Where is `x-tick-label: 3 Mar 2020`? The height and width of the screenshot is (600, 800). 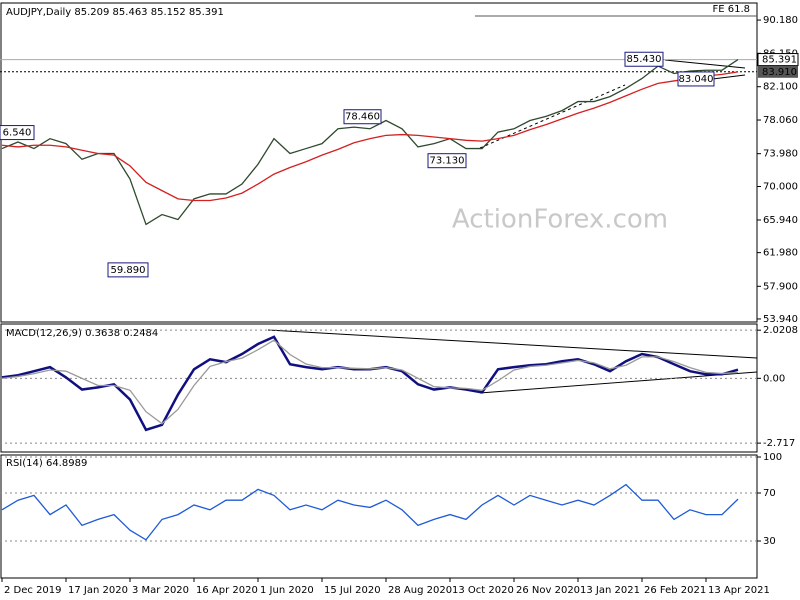 x-tick-label: 3 Mar 2020 is located at coordinates (160, 590).